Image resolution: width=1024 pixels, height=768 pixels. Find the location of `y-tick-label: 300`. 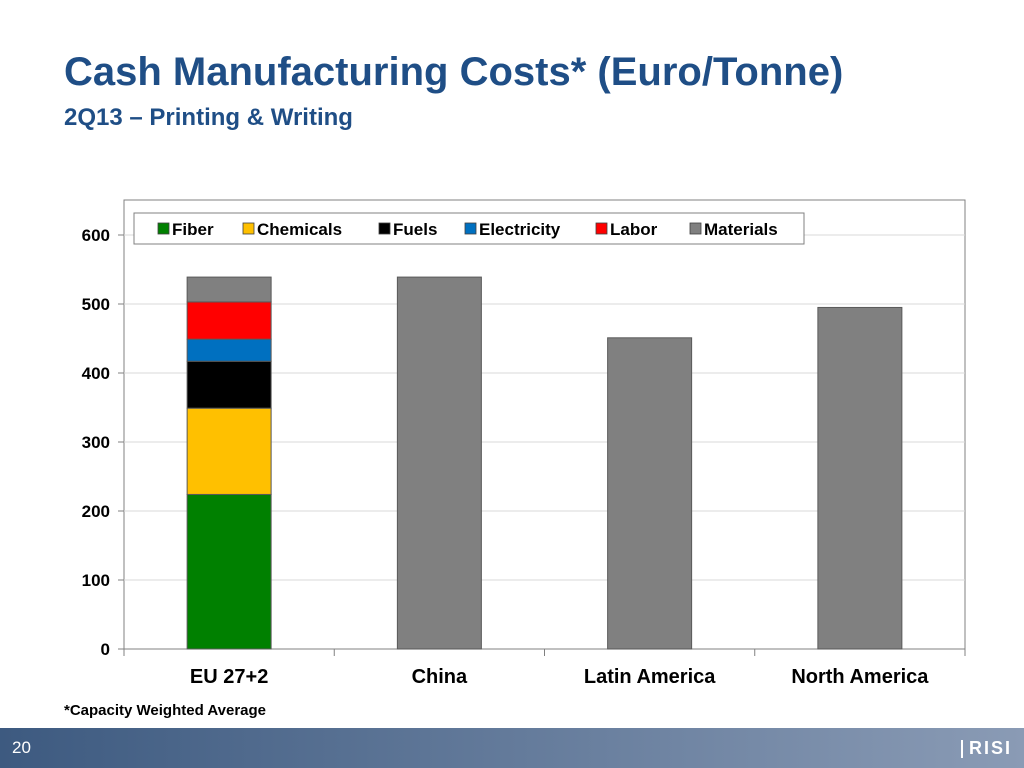

y-tick-label: 300 is located at coordinates (96, 442).